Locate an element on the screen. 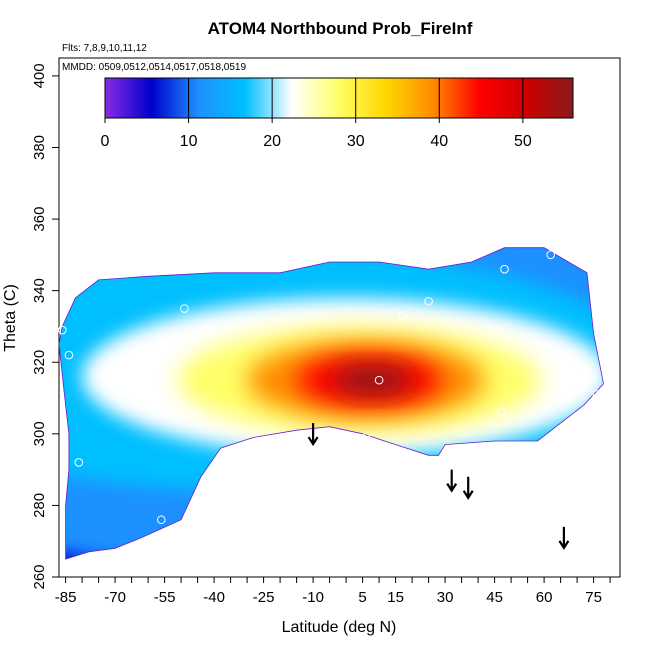 The image size is (650, 650). y-tick-label: 260 is located at coordinates (39, 576).